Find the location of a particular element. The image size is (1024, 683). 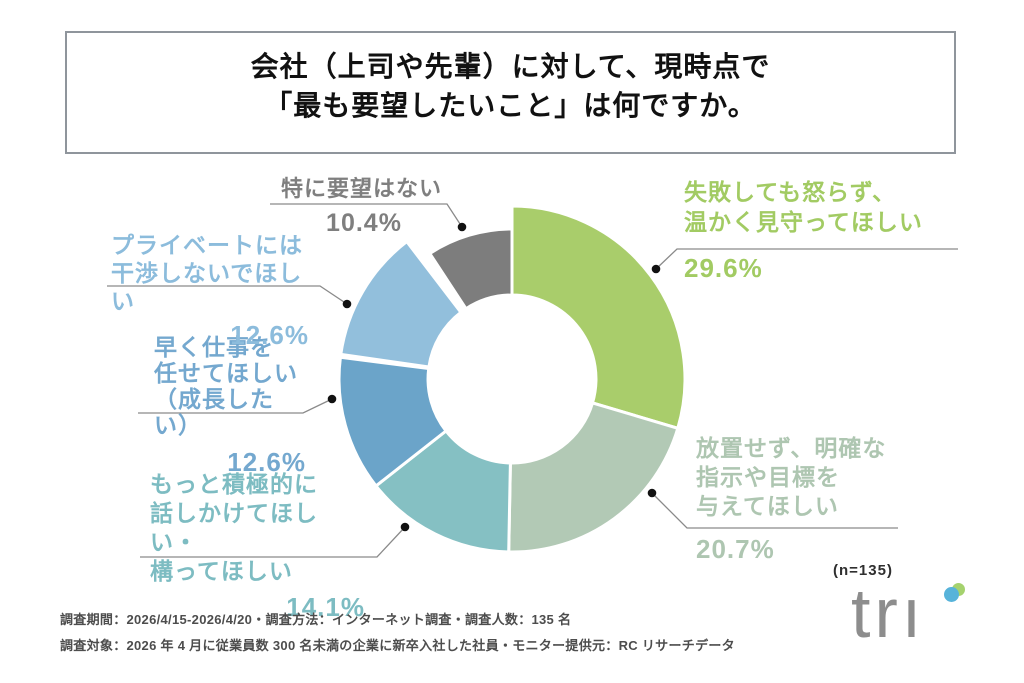

sample-size-label: (n=135) is located at coordinates (863, 570).